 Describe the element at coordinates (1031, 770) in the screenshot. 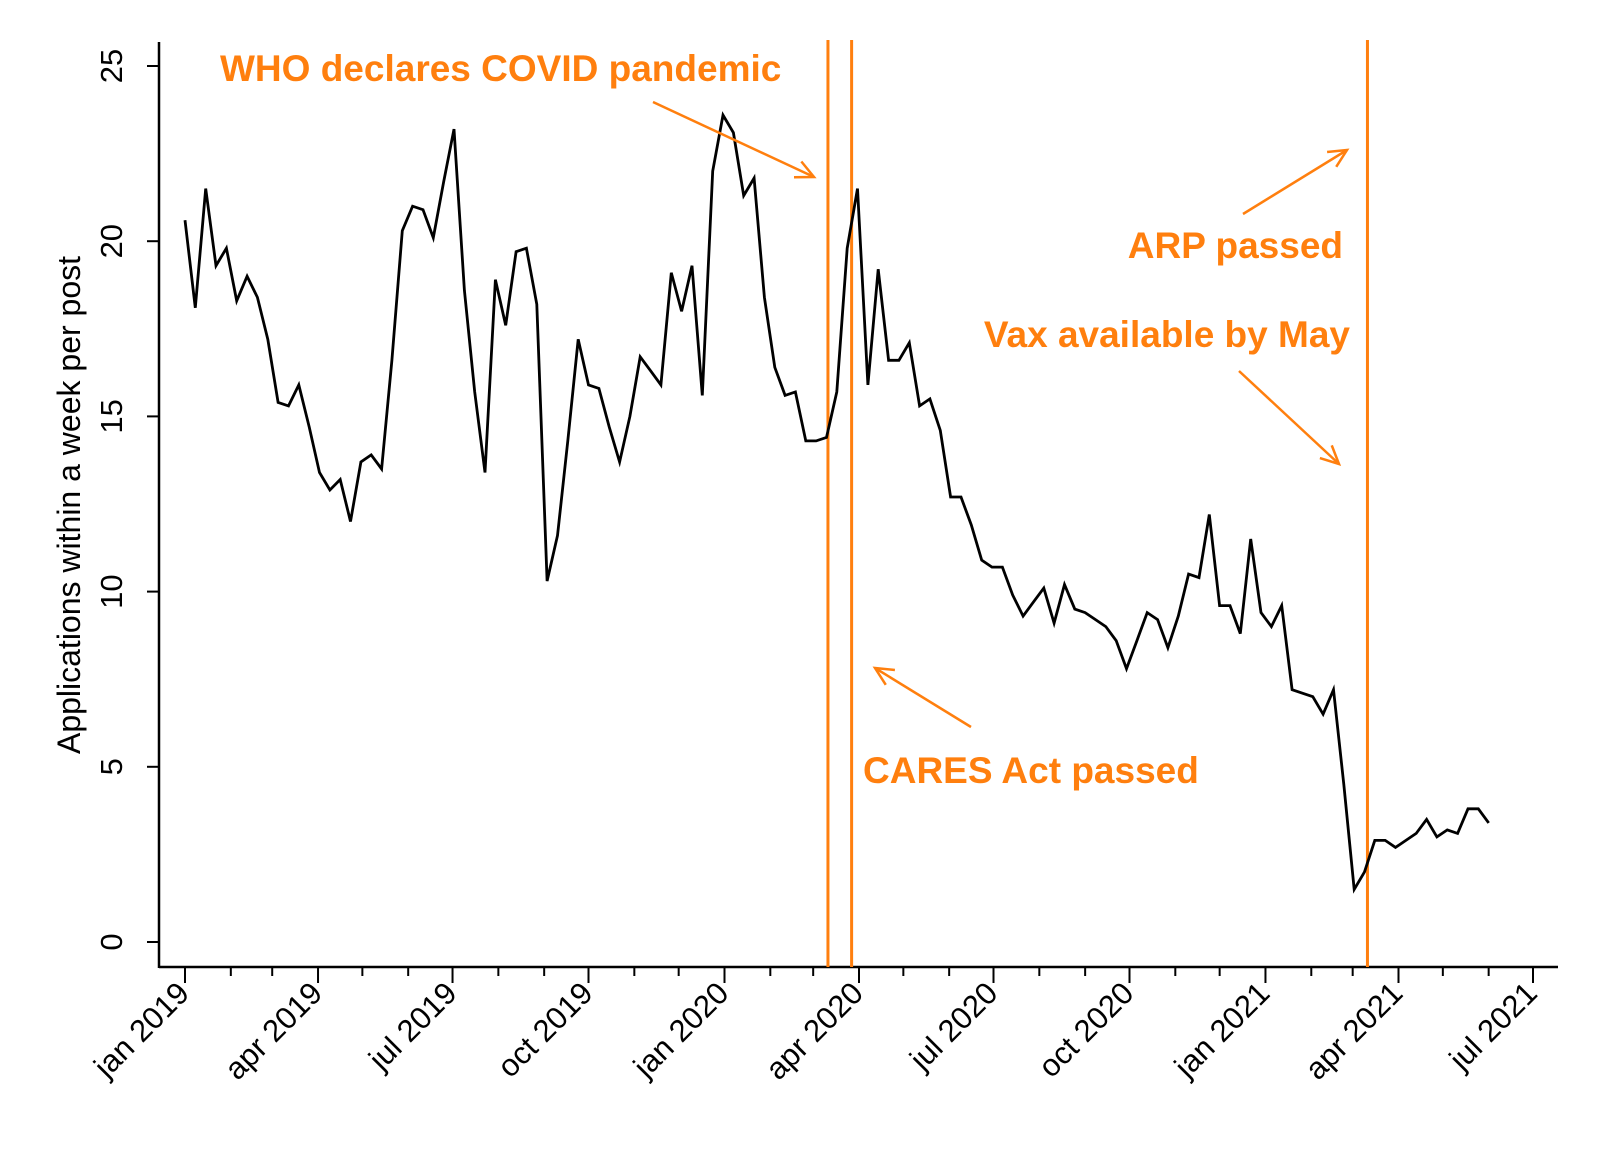

I see `annotation-cares: CARES Act passed` at that location.